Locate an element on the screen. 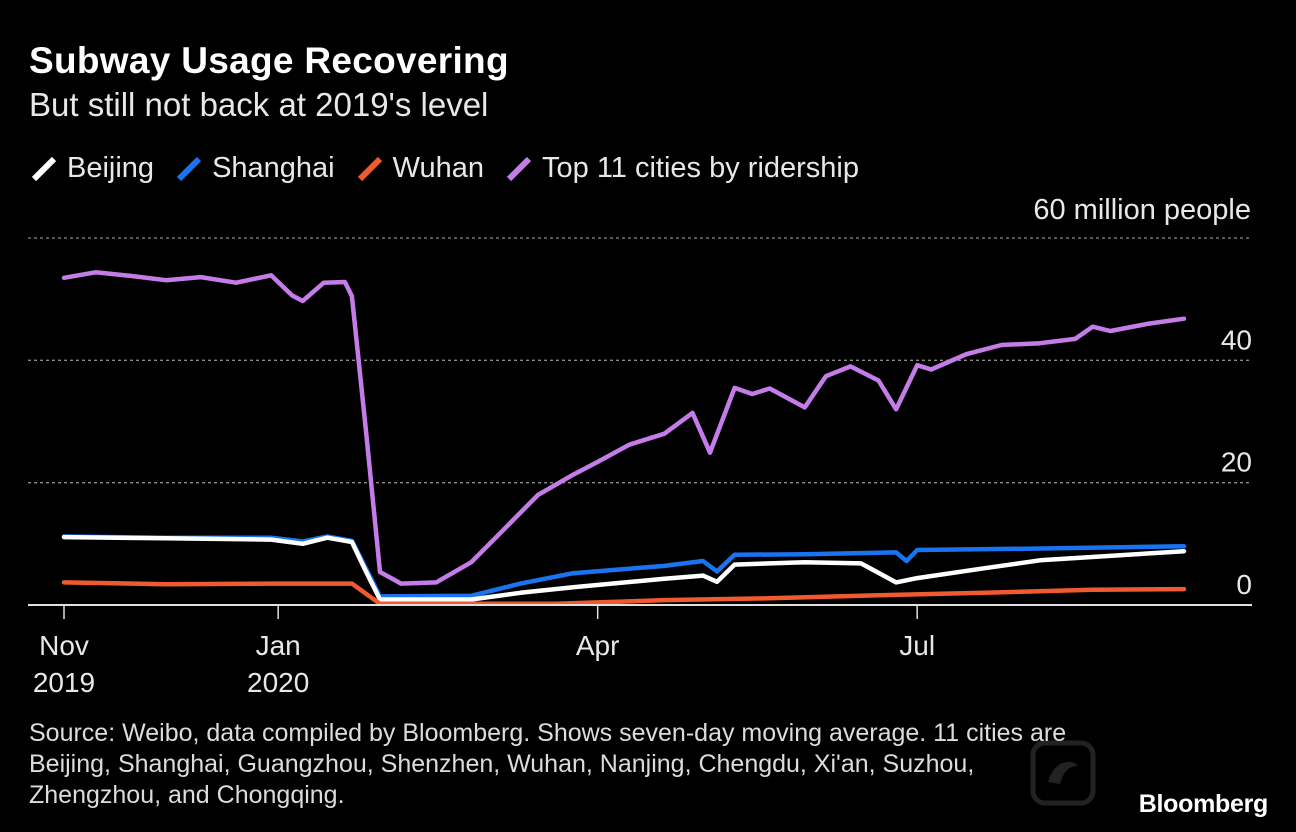  y-tick-label-20: 20 is located at coordinates (1236, 462).